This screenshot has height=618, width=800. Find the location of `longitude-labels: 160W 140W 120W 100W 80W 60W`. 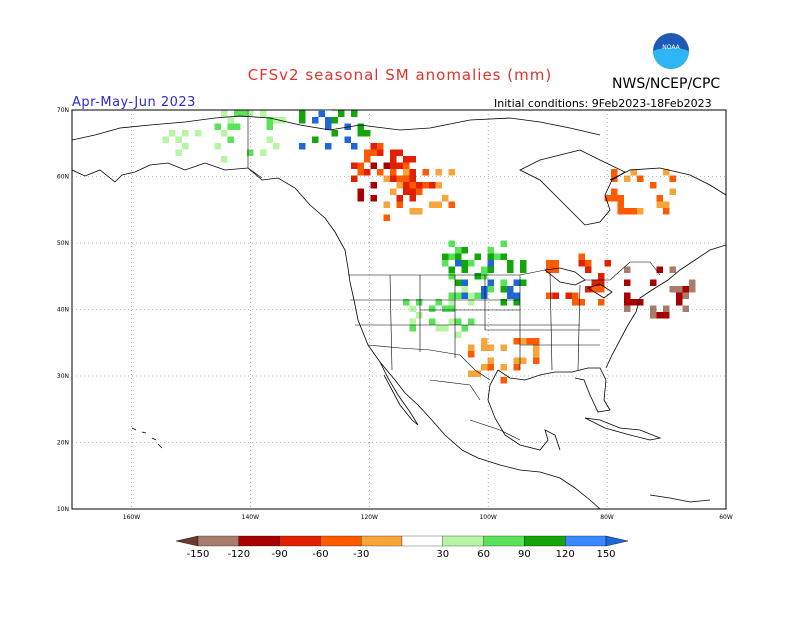

longitude-labels: 160W 140W 120W 100W 80W 60W is located at coordinates (428, 517).